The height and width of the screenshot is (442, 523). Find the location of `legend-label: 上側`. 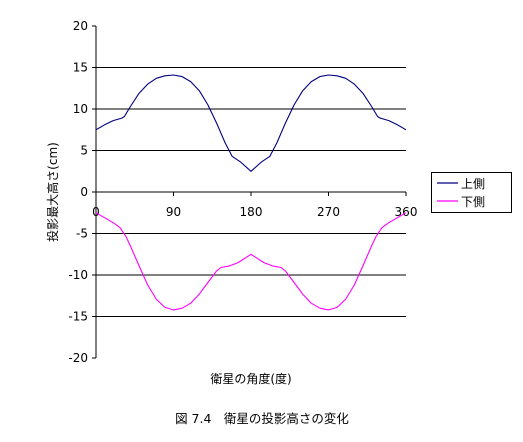

legend-label: 上側 is located at coordinates (473, 184).